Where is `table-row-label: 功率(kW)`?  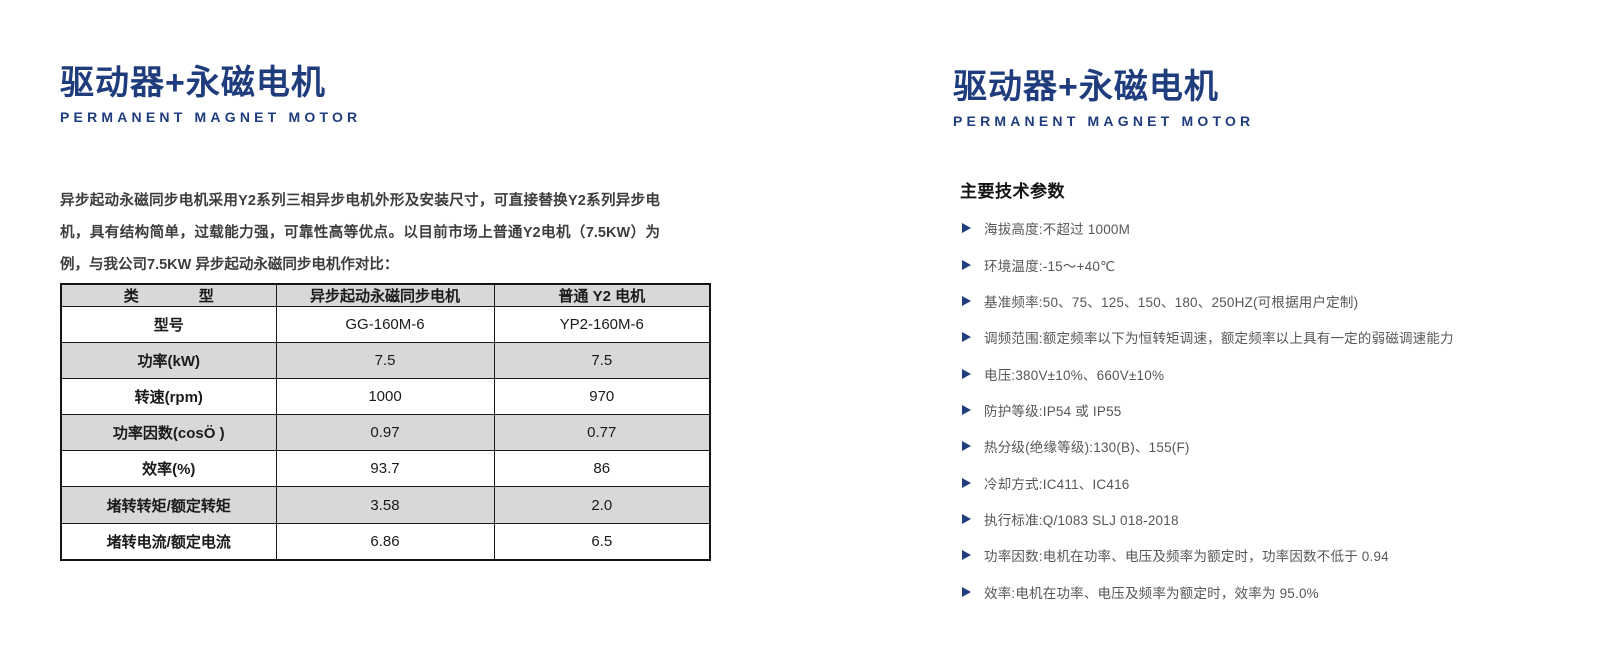
table-row-label: 功率(kW) is located at coordinates (168, 361).